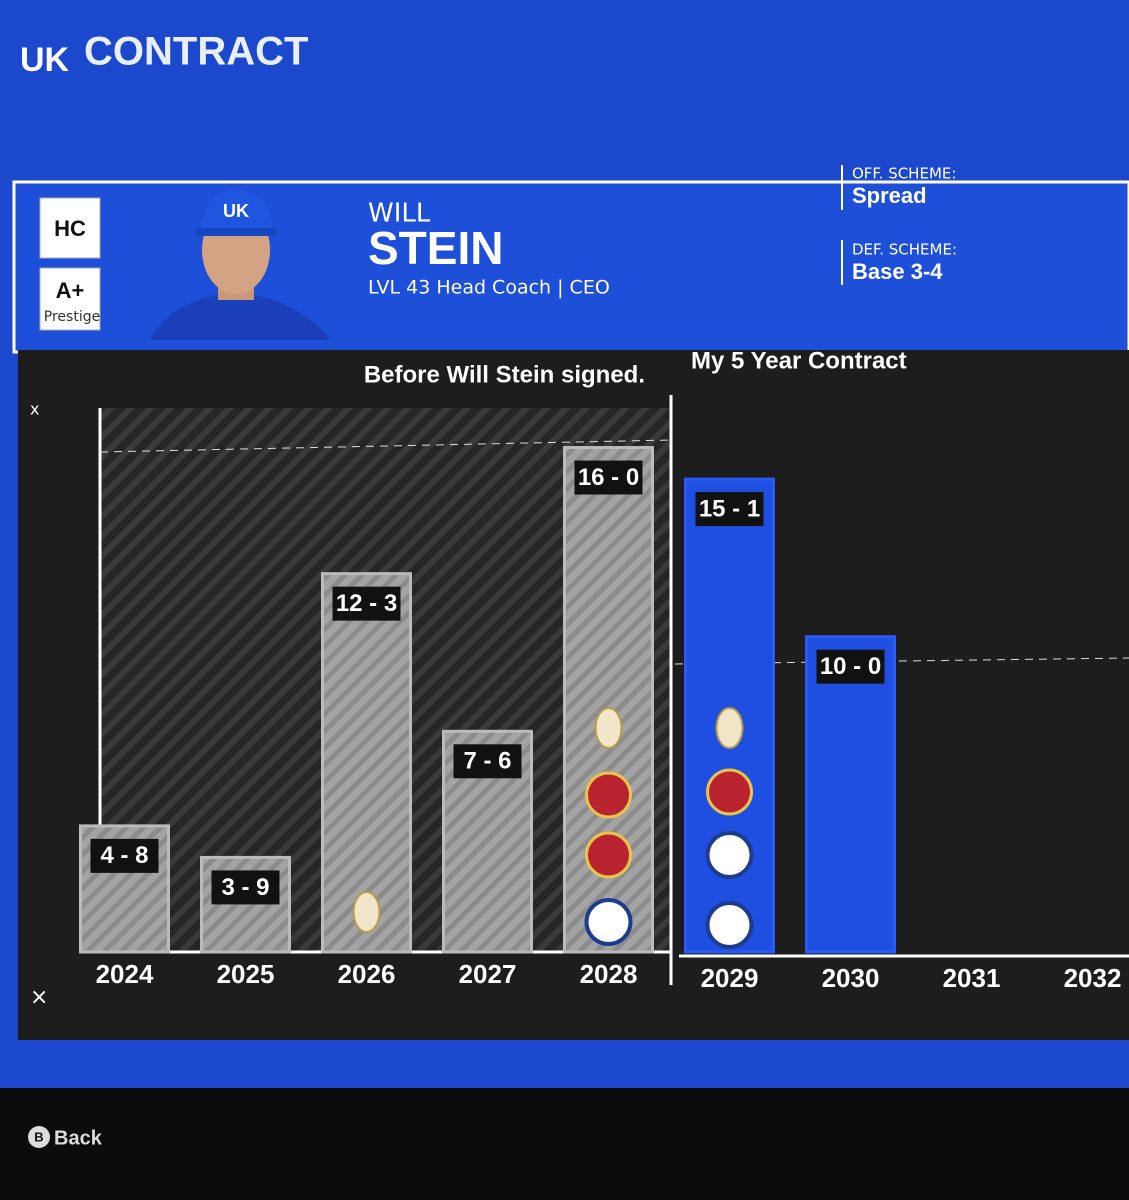 Image resolution: width=1129 pixels, height=1200 pixels. I want to click on x-tick-label: 2031, so click(972, 978).